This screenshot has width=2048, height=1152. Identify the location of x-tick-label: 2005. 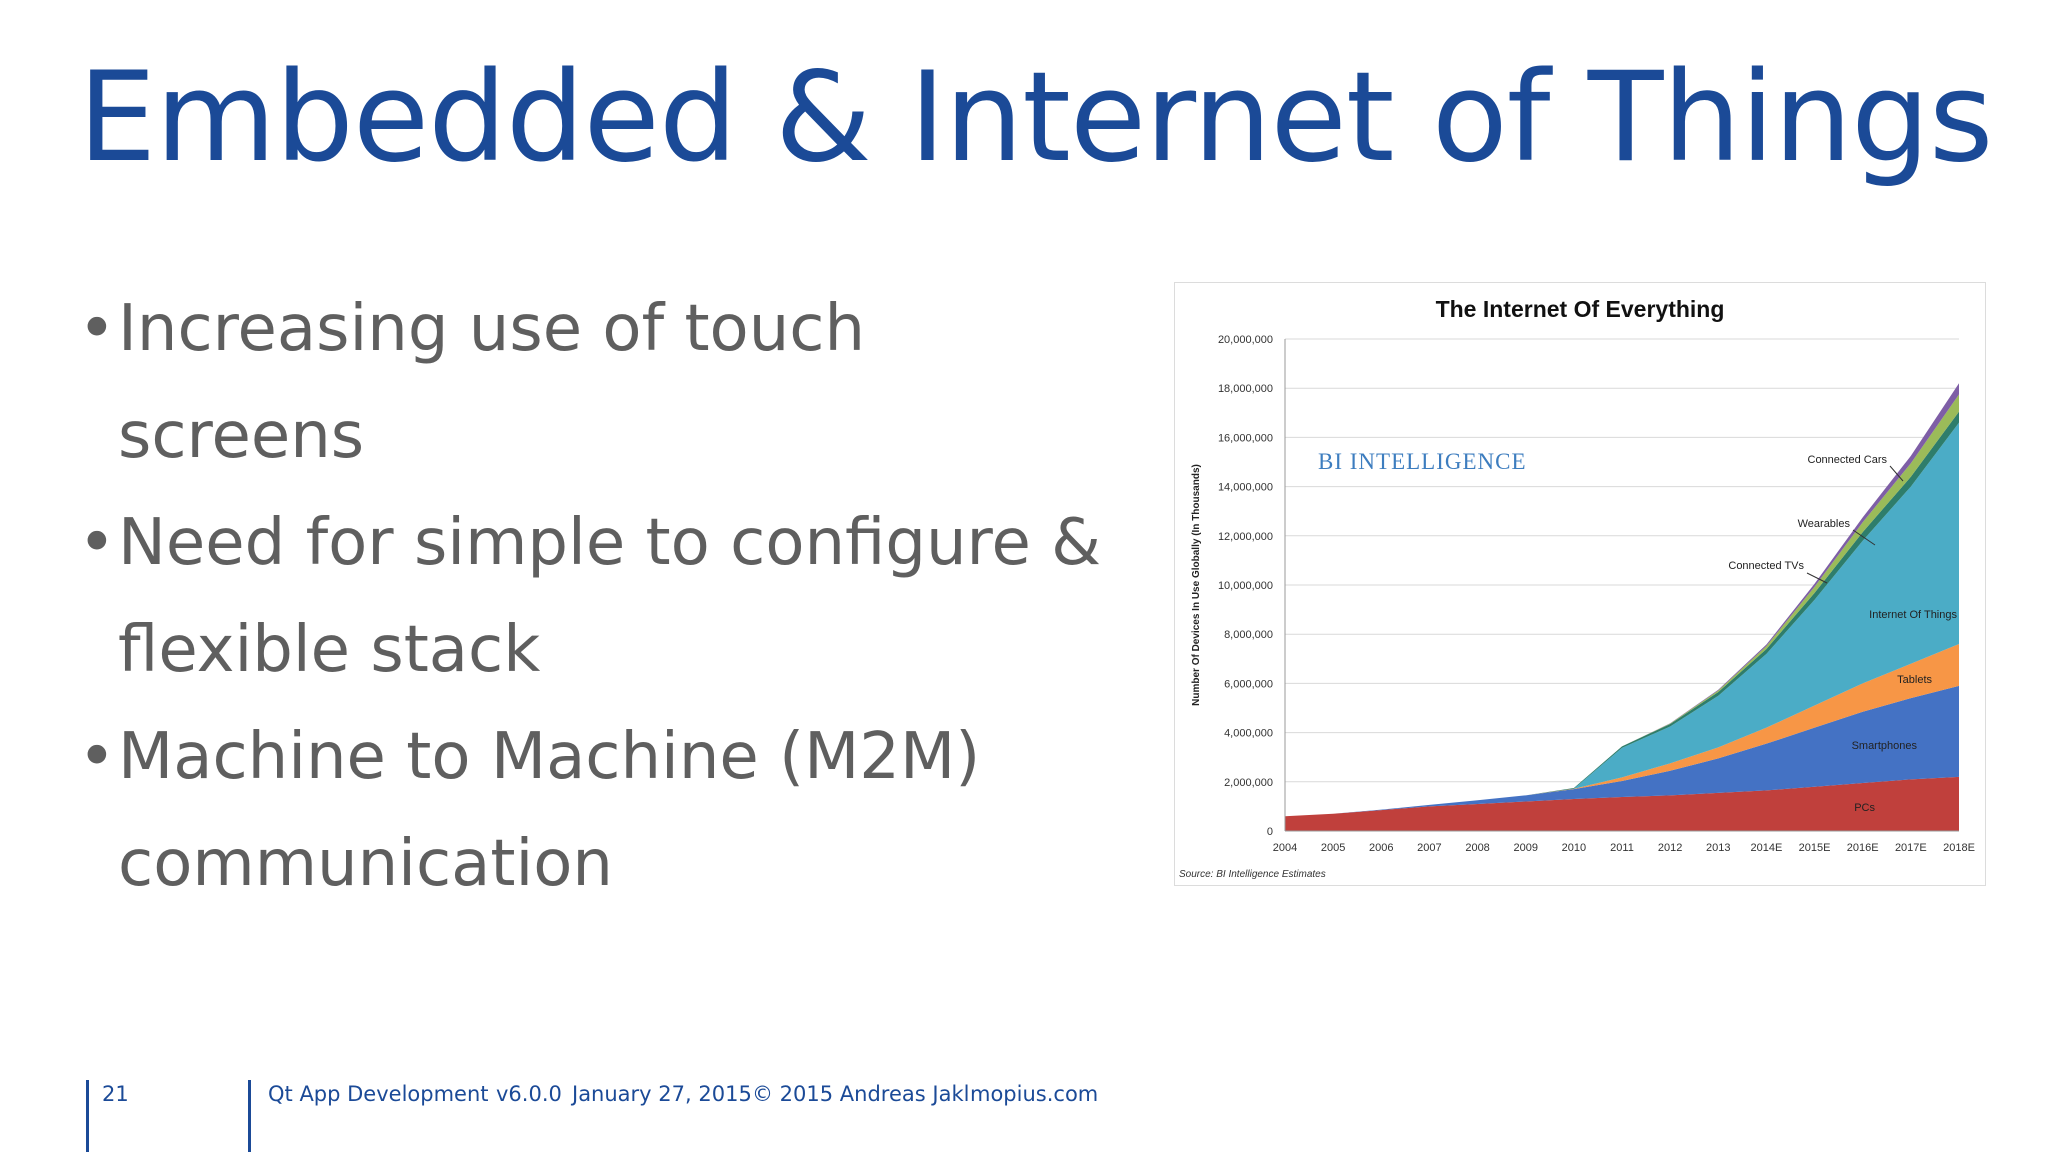
(1333, 848).